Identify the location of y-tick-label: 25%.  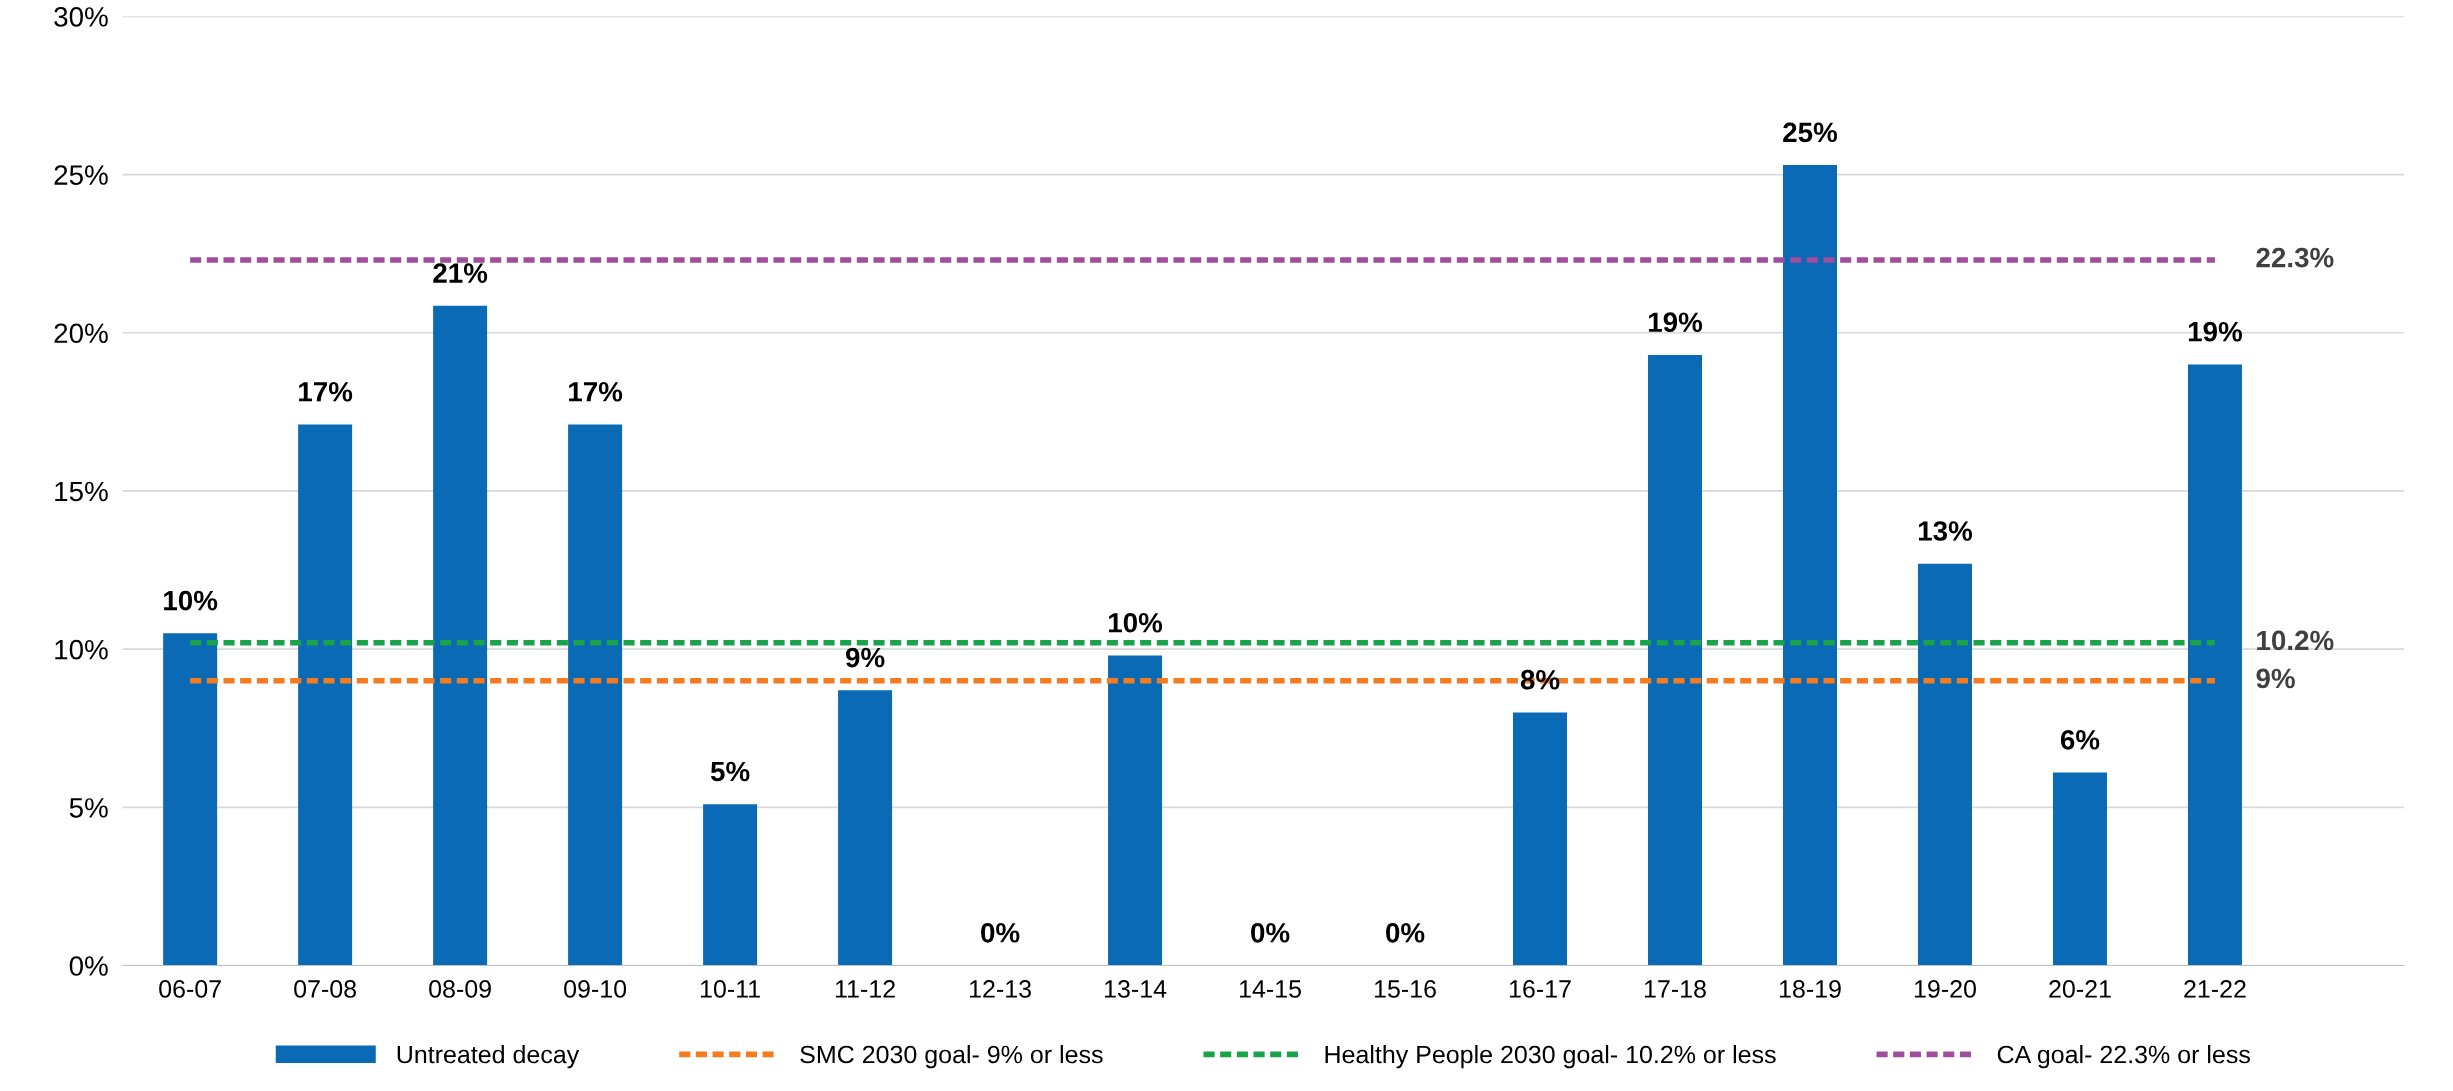
(81, 175).